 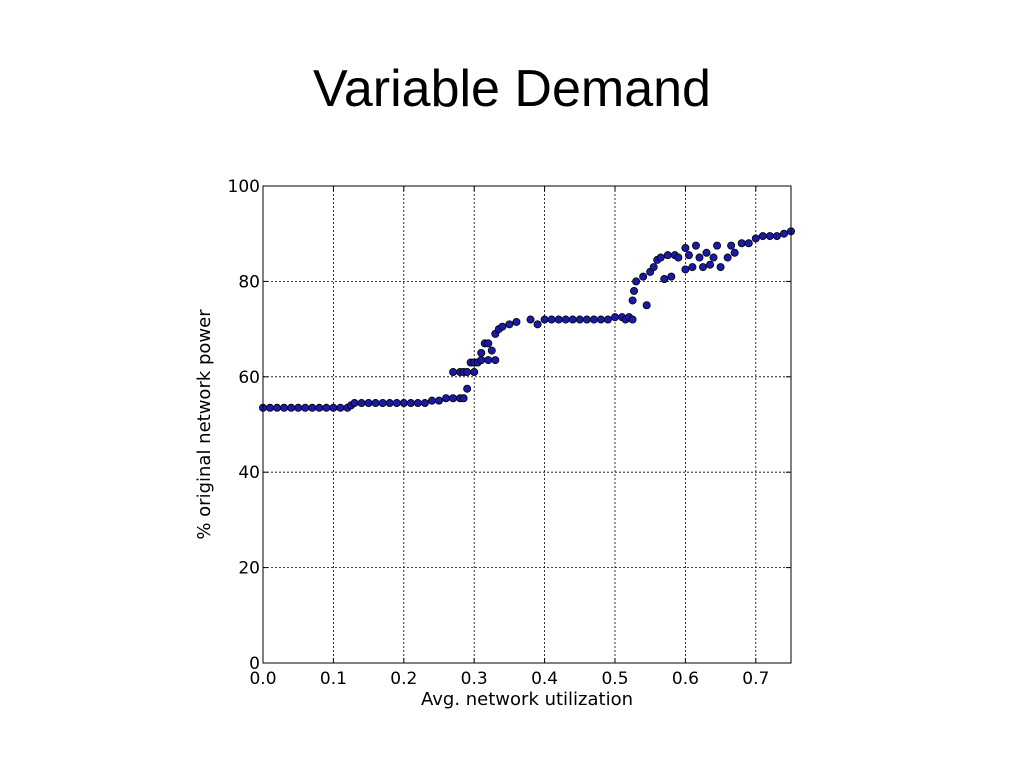 What do you see at coordinates (685, 679) in the screenshot?
I see `x-tick-label: 0.6` at bounding box center [685, 679].